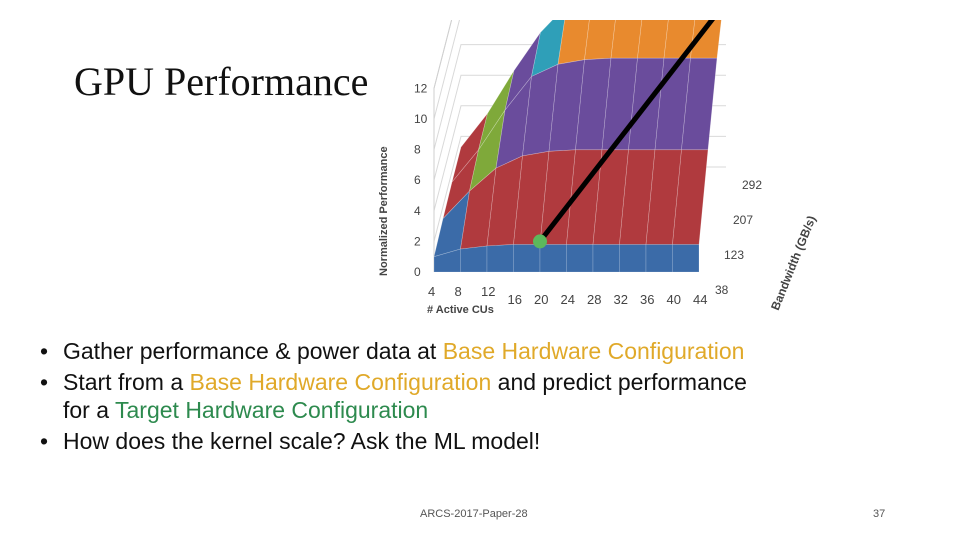 This screenshot has height=540, width=960. I want to click on highlight-target-config: Target Hardware Configuration, so click(272, 410).